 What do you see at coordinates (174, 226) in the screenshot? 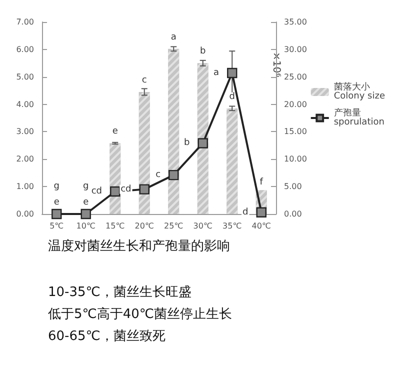
I see `x-tick-label: 25℃` at bounding box center [174, 226].